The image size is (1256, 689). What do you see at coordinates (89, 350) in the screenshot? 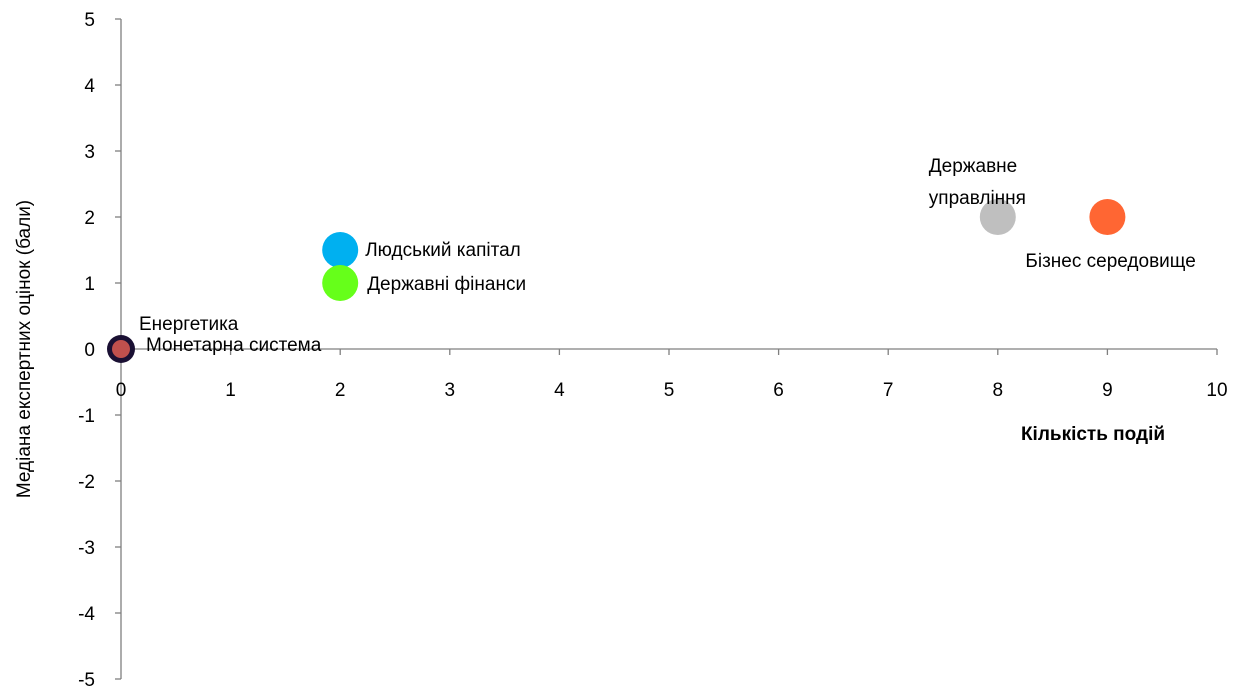
I see `y-tick-label: 0` at bounding box center [89, 350].